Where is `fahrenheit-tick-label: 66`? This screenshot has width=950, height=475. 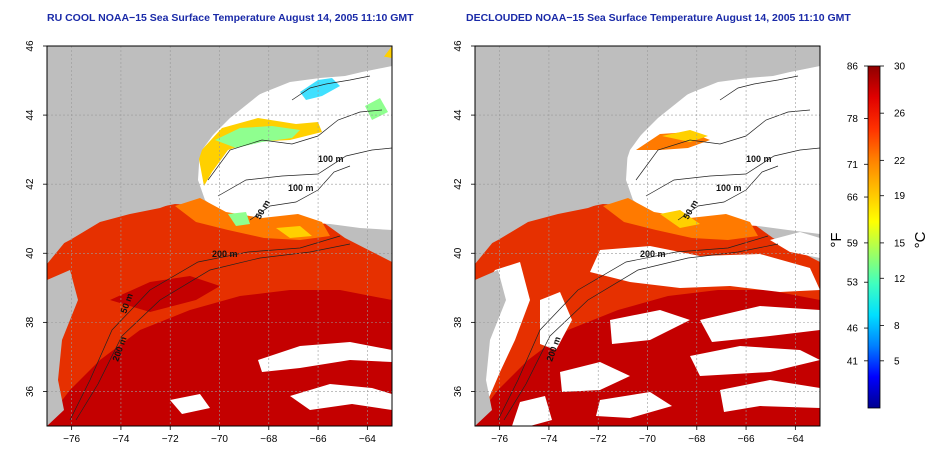 fahrenheit-tick-label: 66 is located at coordinates (853, 198).